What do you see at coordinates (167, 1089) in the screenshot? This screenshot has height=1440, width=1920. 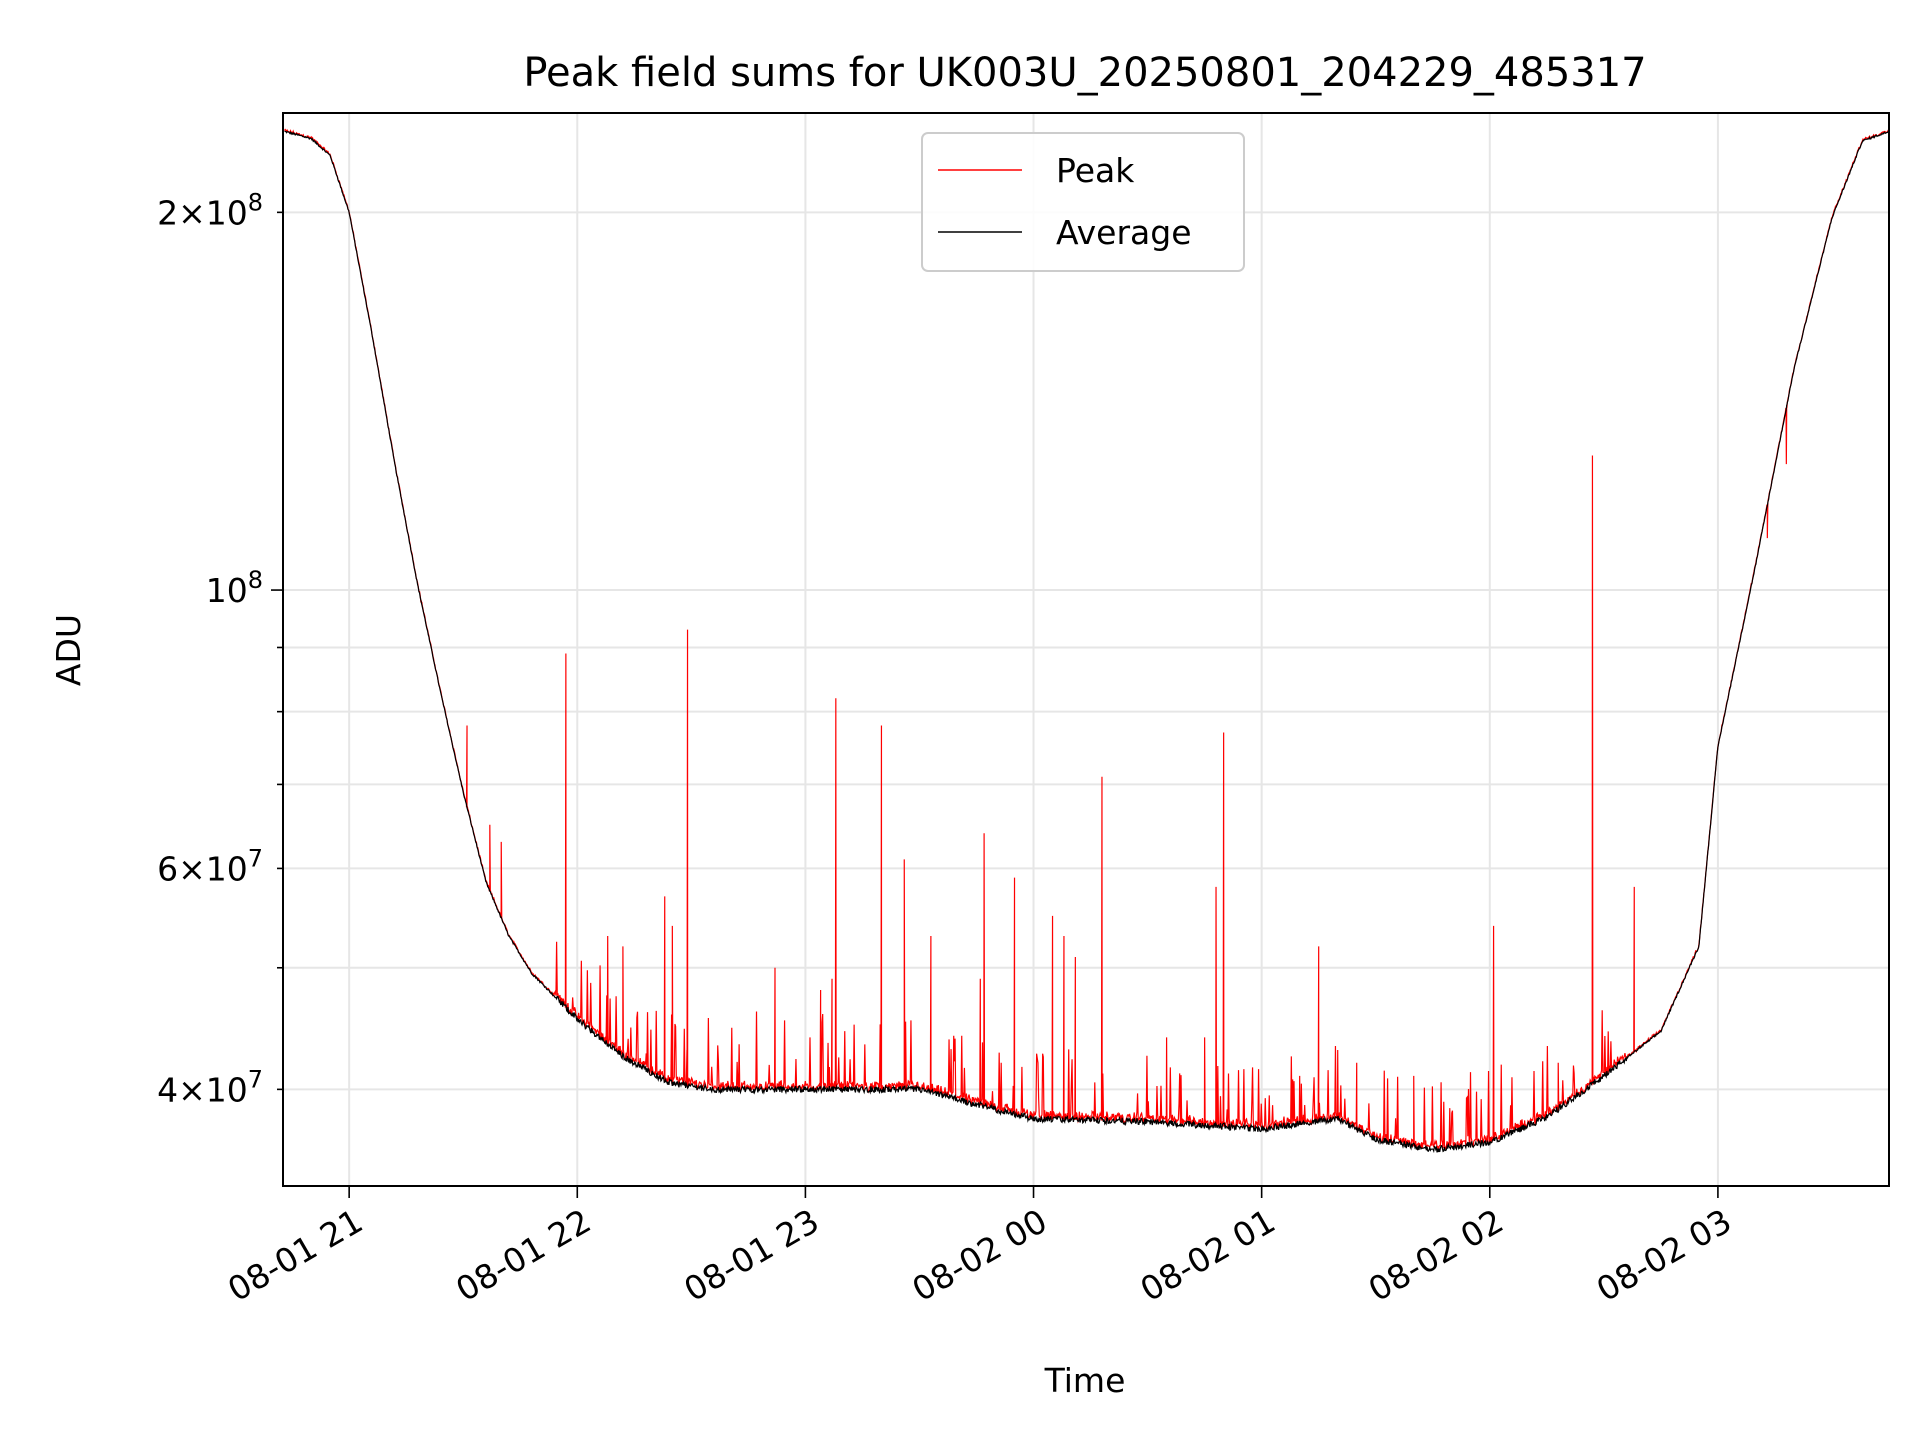 I see `y-tick-mantissa: 4` at bounding box center [167, 1089].